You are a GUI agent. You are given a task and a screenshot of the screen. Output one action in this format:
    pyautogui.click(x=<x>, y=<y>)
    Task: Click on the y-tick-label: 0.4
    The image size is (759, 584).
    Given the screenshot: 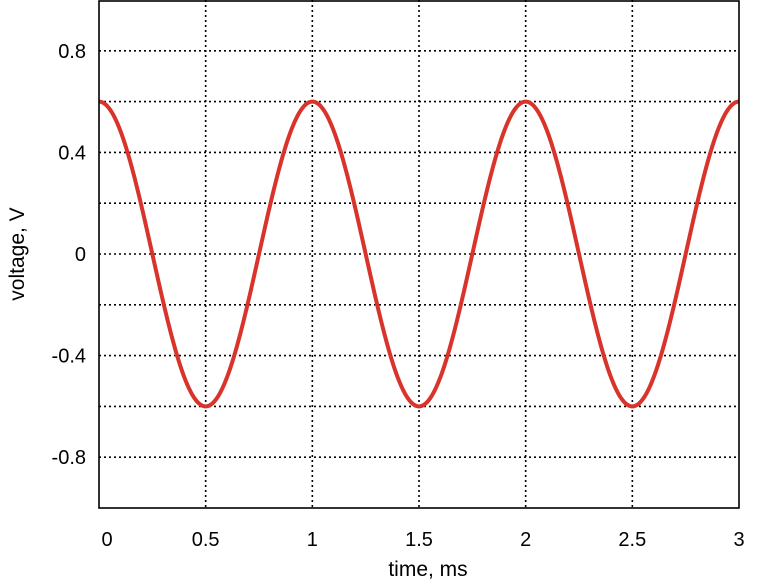 What is the action you would take?
    pyautogui.click(x=72, y=153)
    